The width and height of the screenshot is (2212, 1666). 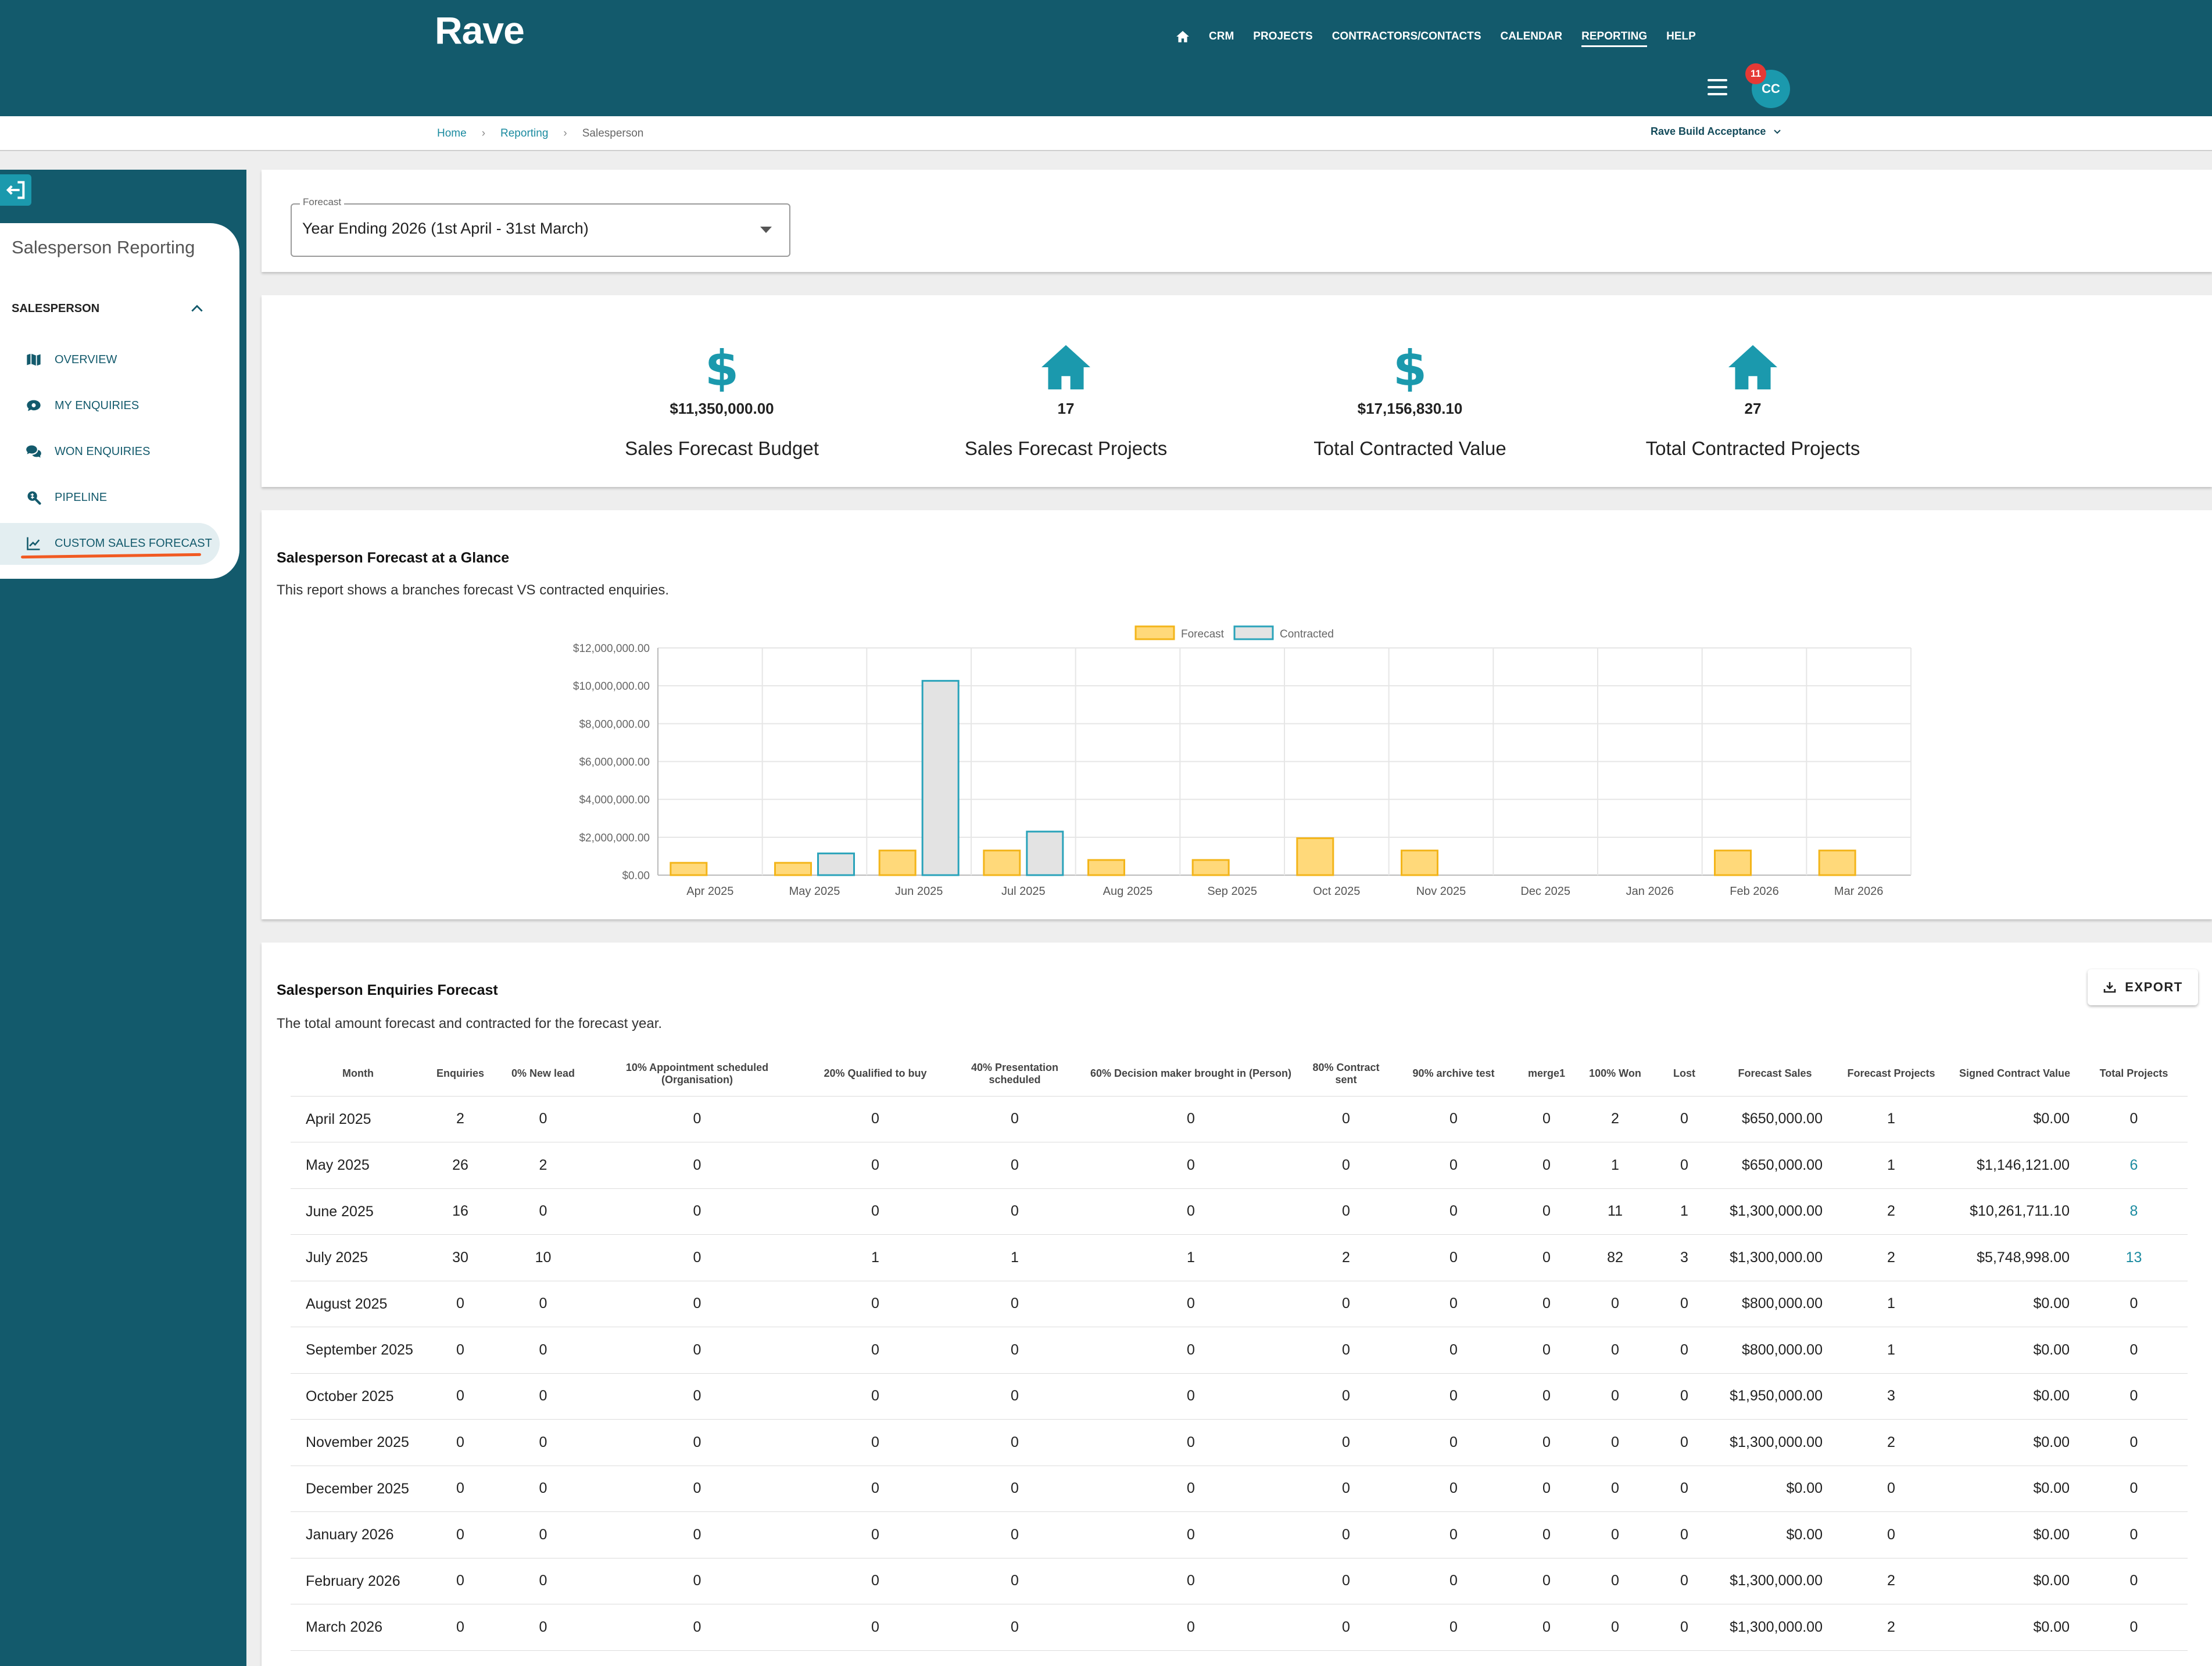 I want to click on table-cell: $10,261,711.10, so click(x=2014, y=1211).